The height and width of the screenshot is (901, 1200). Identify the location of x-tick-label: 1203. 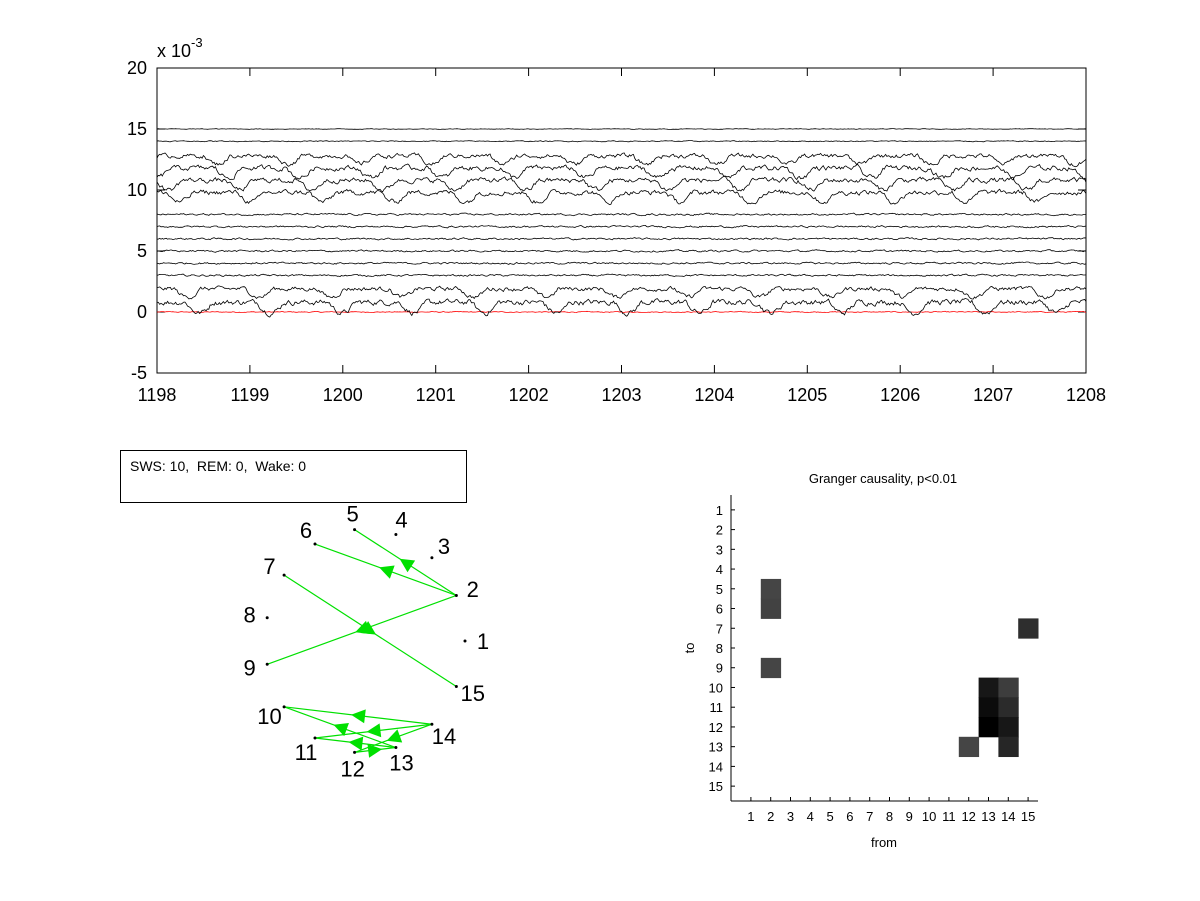
(621, 395).